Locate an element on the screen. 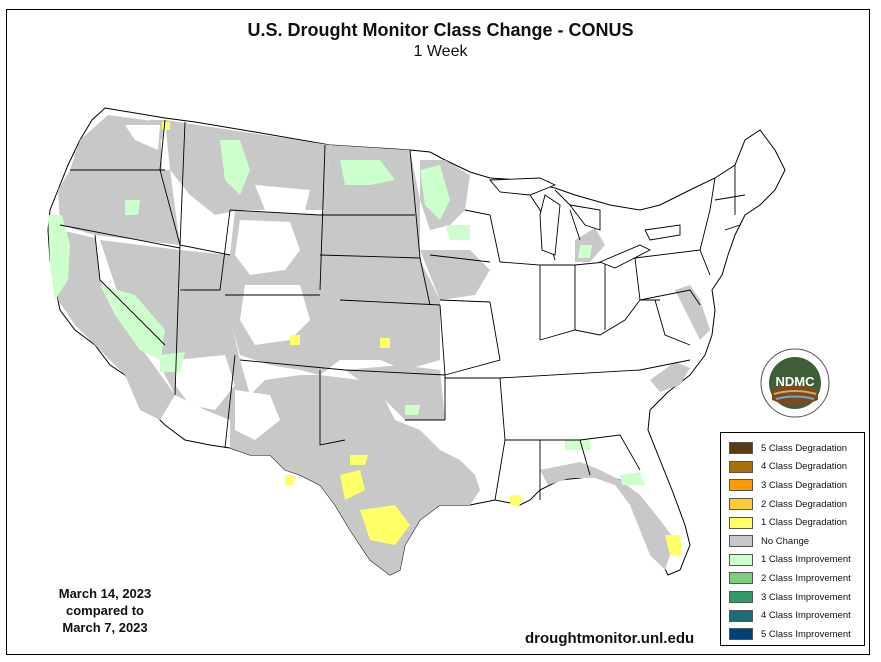  source-url: droughtmonitor.unl.edu is located at coordinates (610, 638).